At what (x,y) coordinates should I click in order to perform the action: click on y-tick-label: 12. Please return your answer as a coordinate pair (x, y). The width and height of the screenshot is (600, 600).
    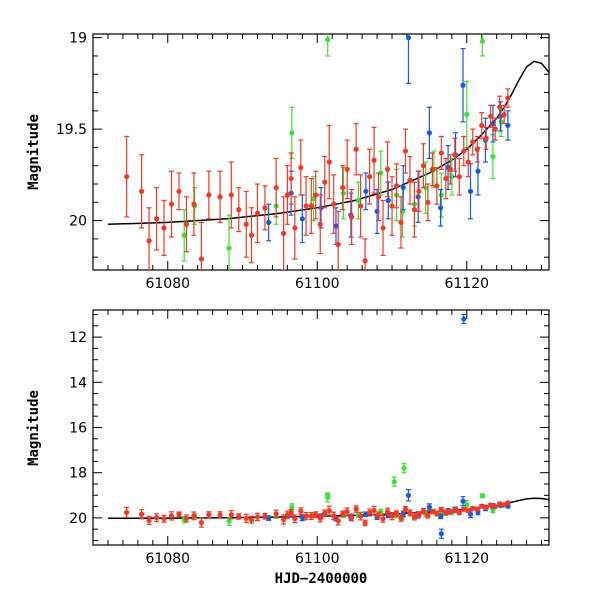
    Looking at the image, I should click on (78, 338).